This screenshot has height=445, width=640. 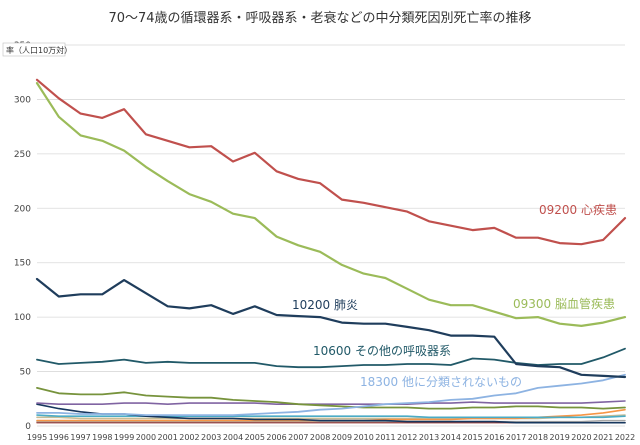 I want to click on y-tick-label: 0, so click(x=28, y=427).